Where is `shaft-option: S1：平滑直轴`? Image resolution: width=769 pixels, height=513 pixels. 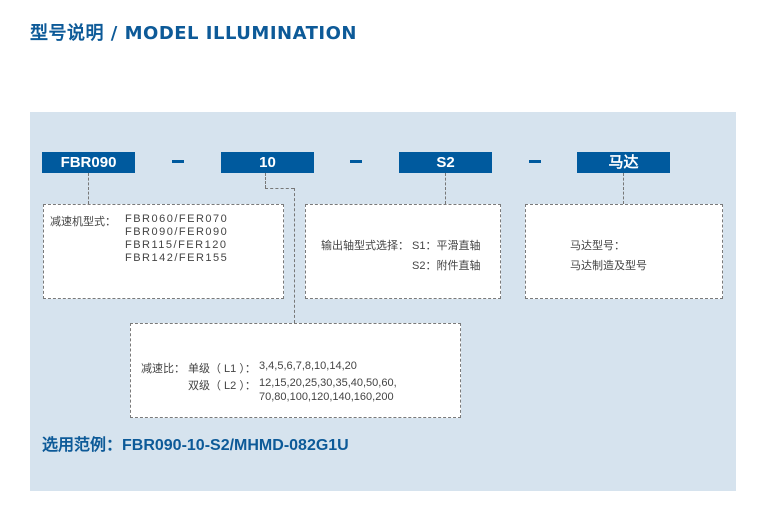 shaft-option: S1：平滑直轴 is located at coordinates (446, 246).